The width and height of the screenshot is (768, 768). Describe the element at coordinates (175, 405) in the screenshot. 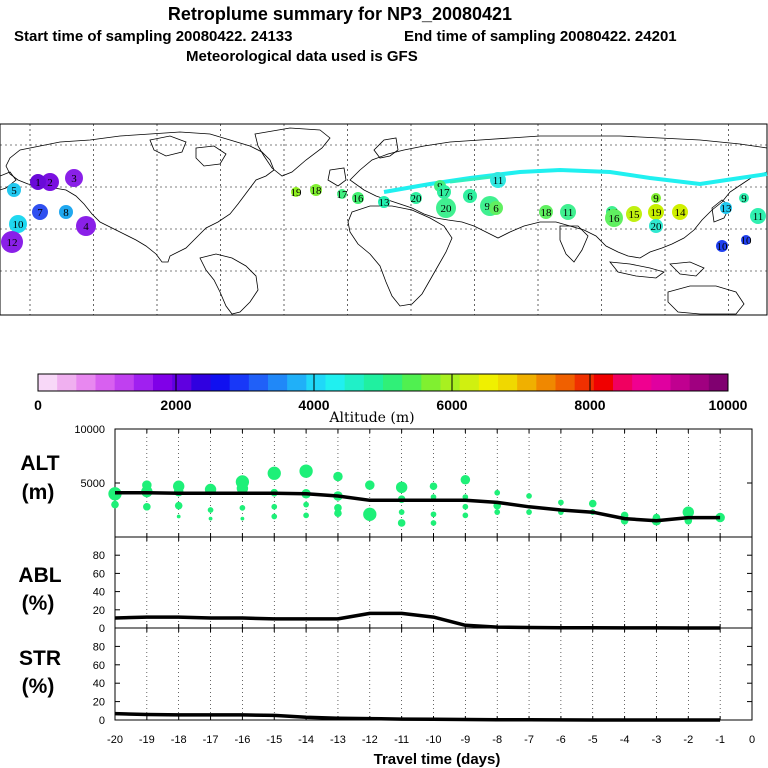

I see `colorbar-tick-label: 2000` at that location.